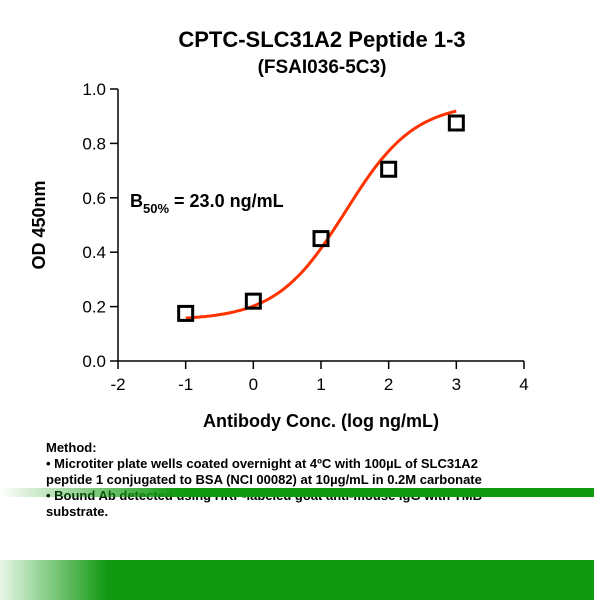 The image size is (594, 600). I want to click on x-tick-label: 0, so click(253, 384).